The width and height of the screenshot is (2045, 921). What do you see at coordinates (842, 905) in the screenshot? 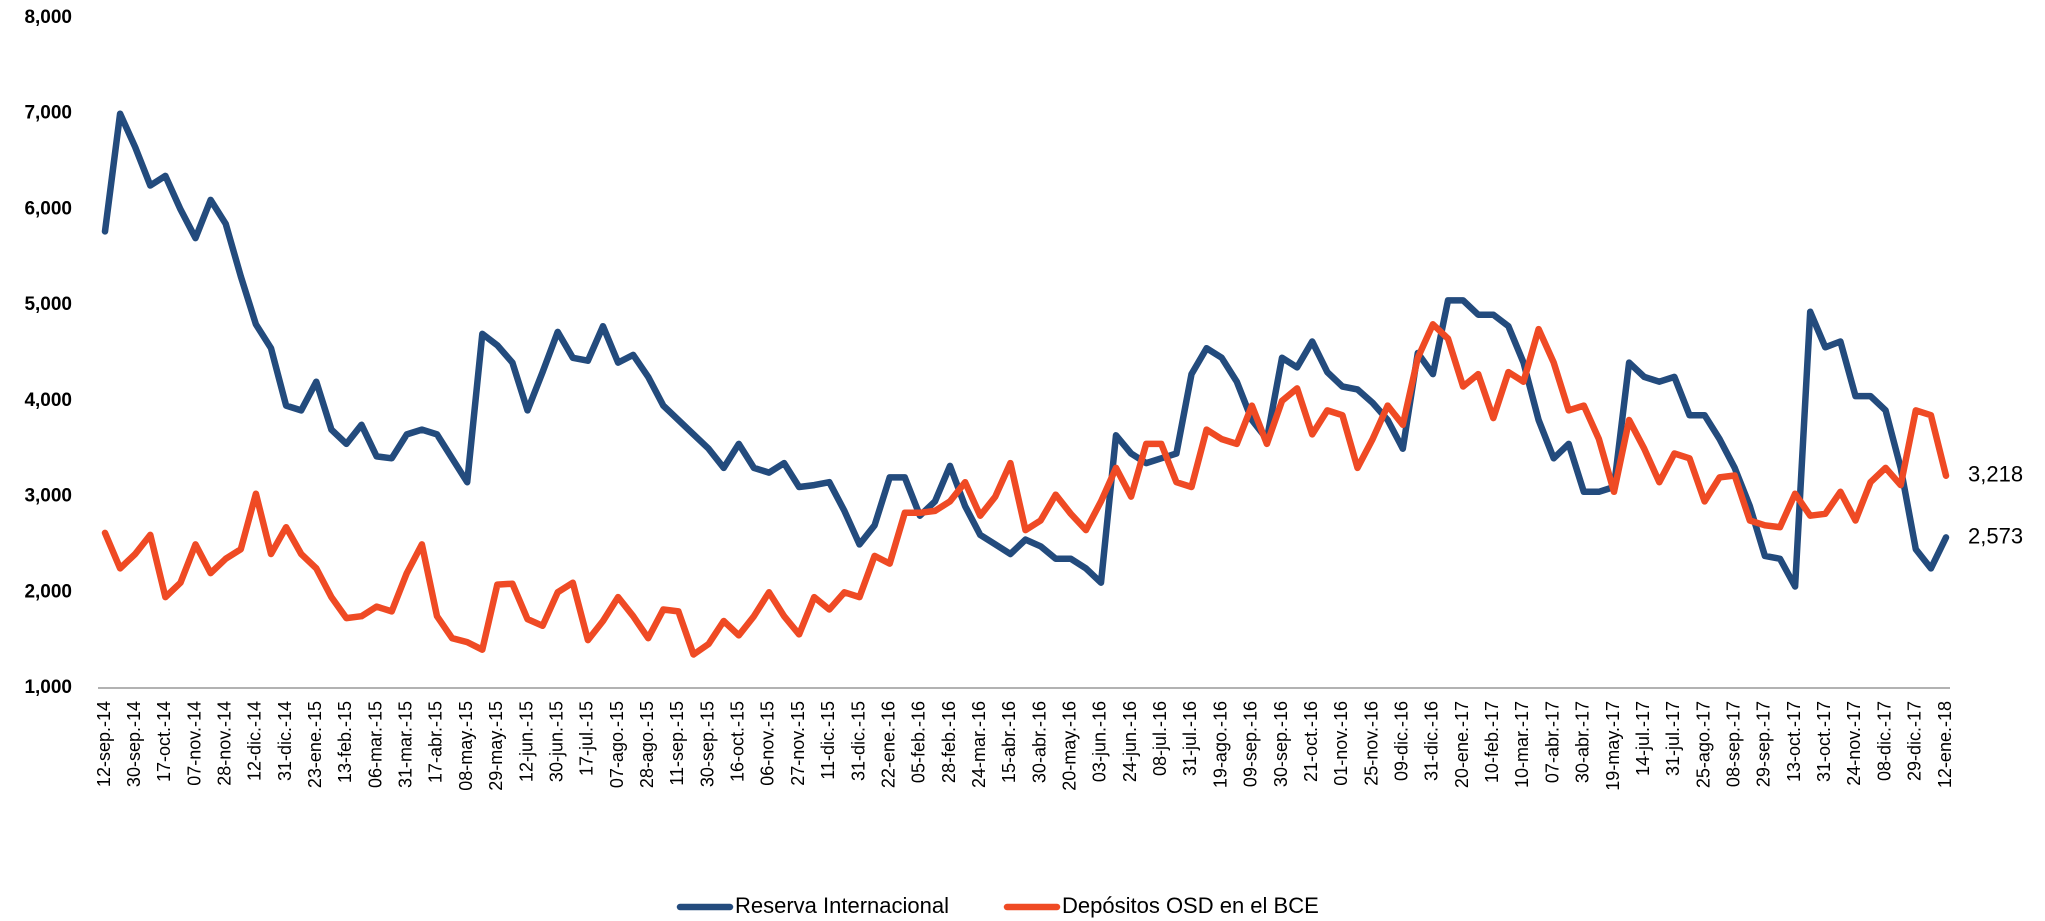
I see `legend-label: Reserva Internacional` at bounding box center [842, 905].